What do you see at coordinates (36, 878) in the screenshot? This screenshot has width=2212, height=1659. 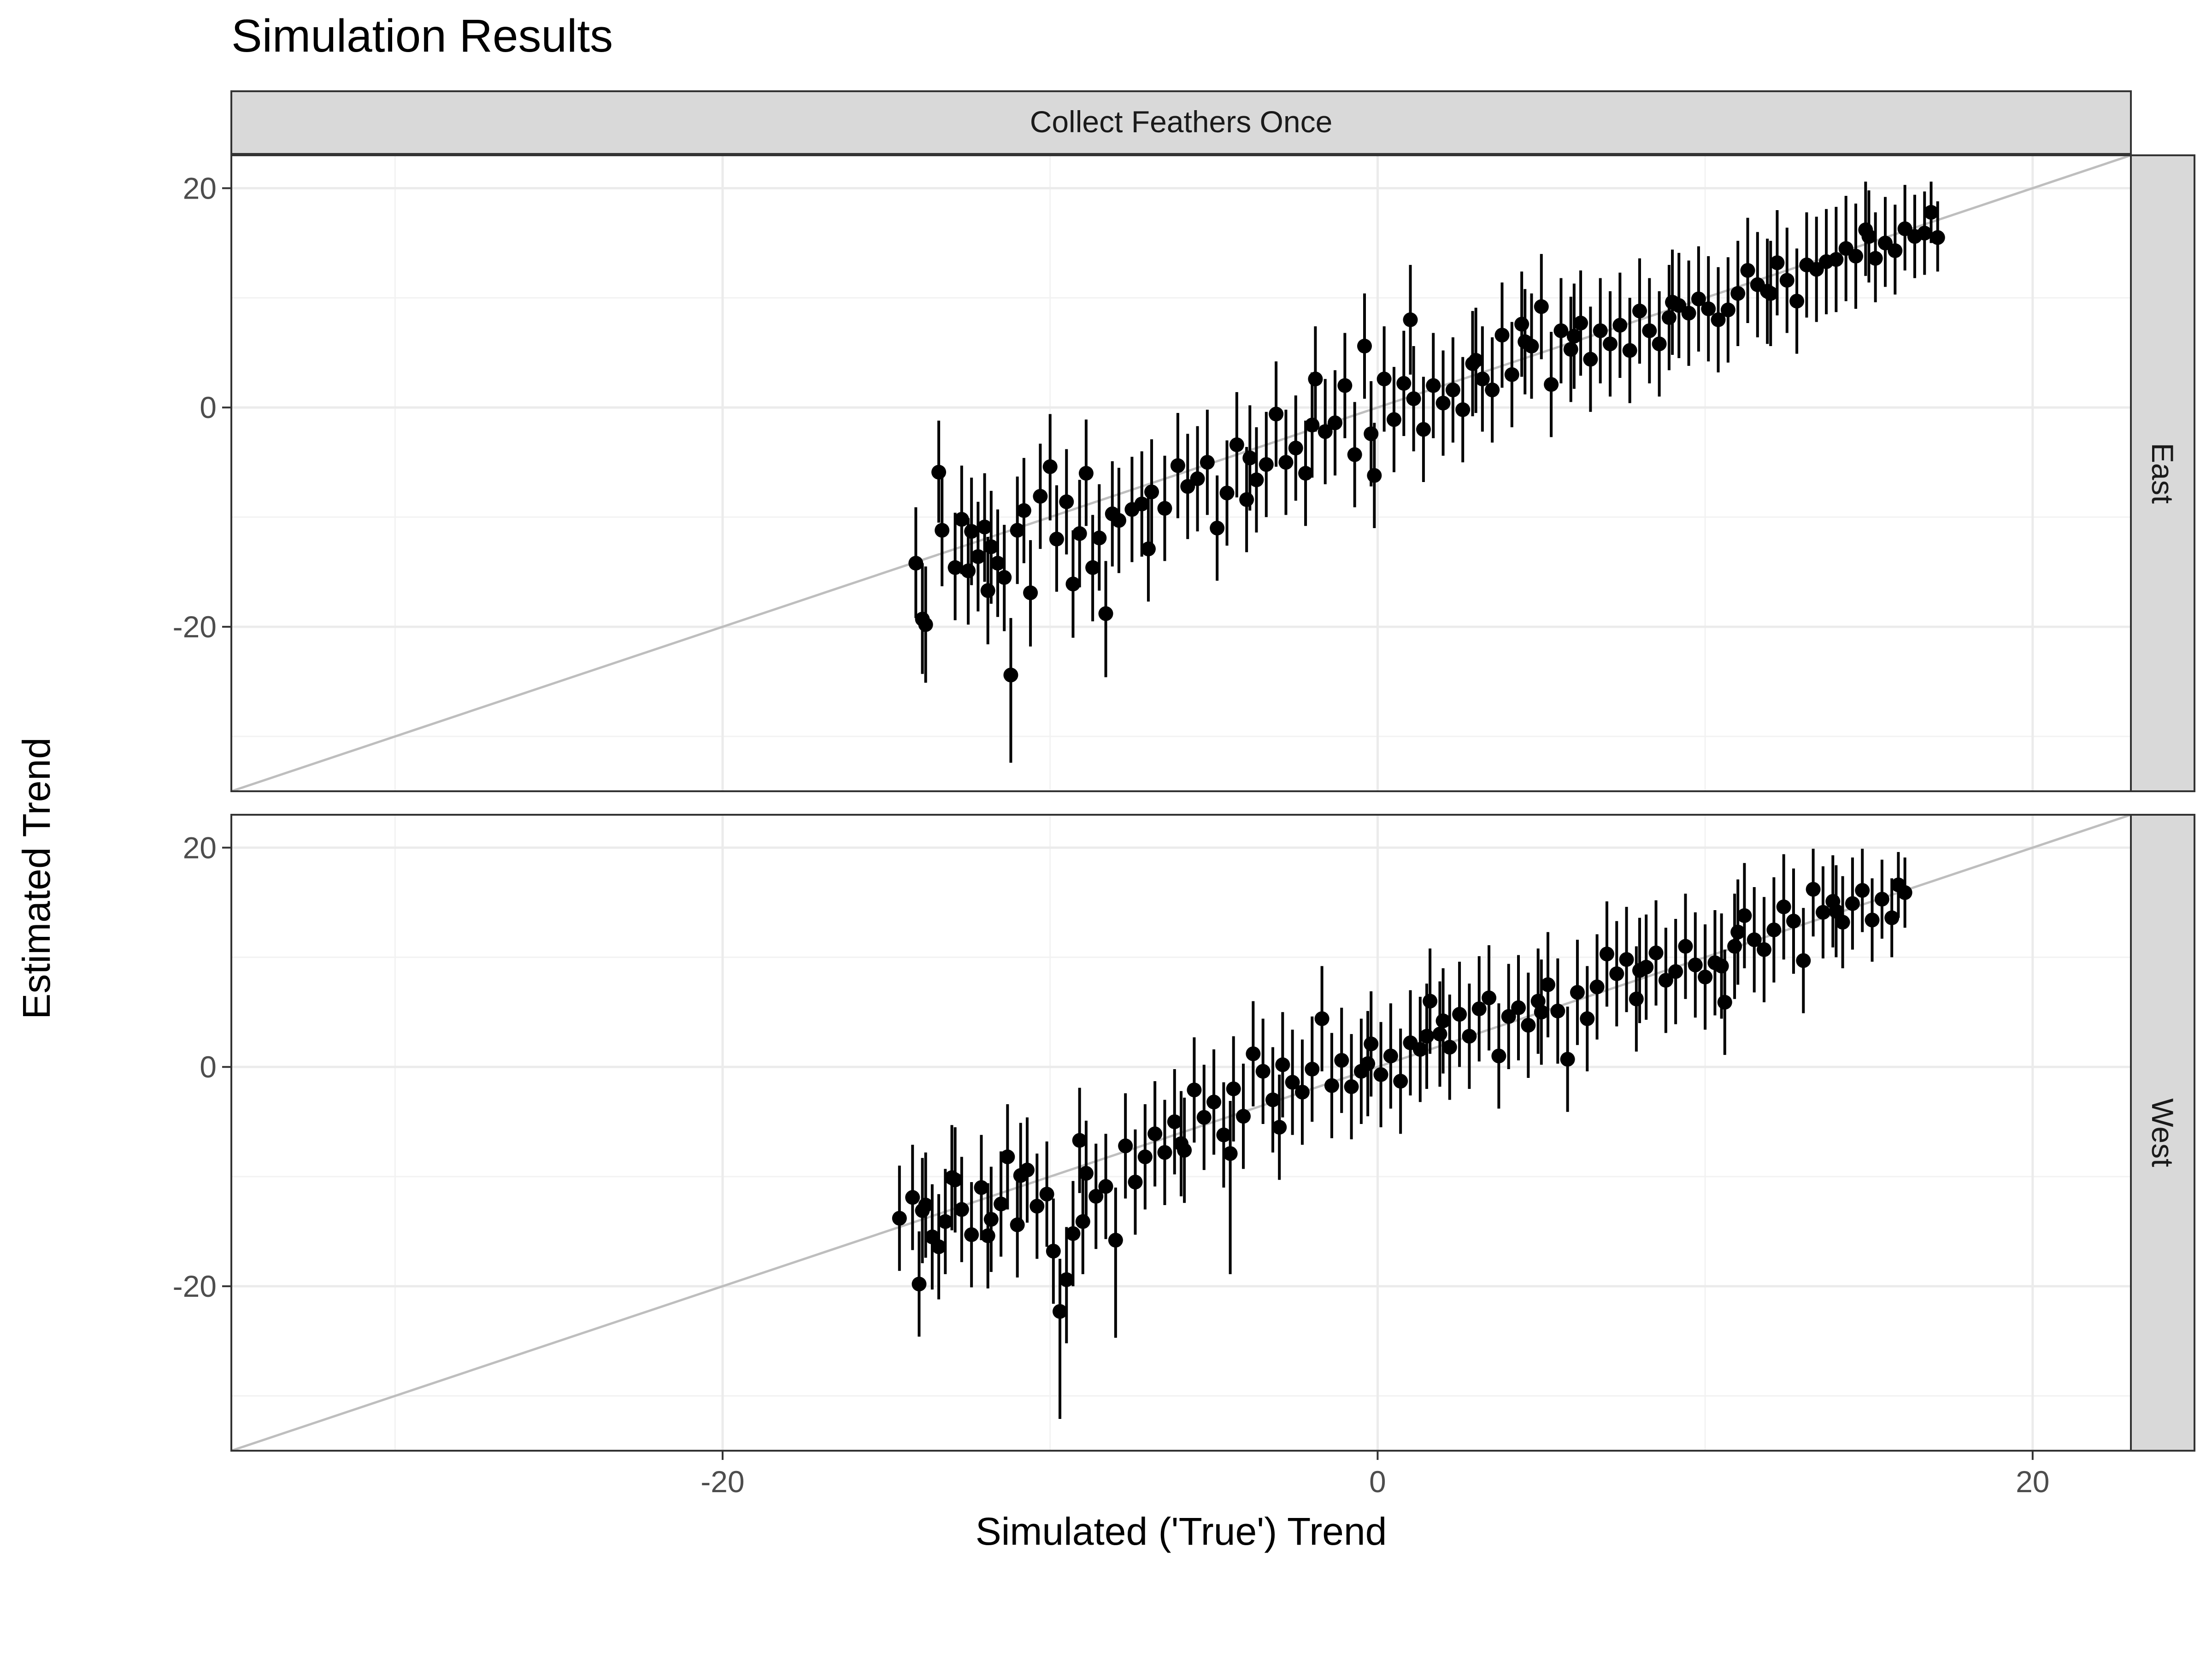 I see `y-axis-title: Estimated Trend` at bounding box center [36, 878].